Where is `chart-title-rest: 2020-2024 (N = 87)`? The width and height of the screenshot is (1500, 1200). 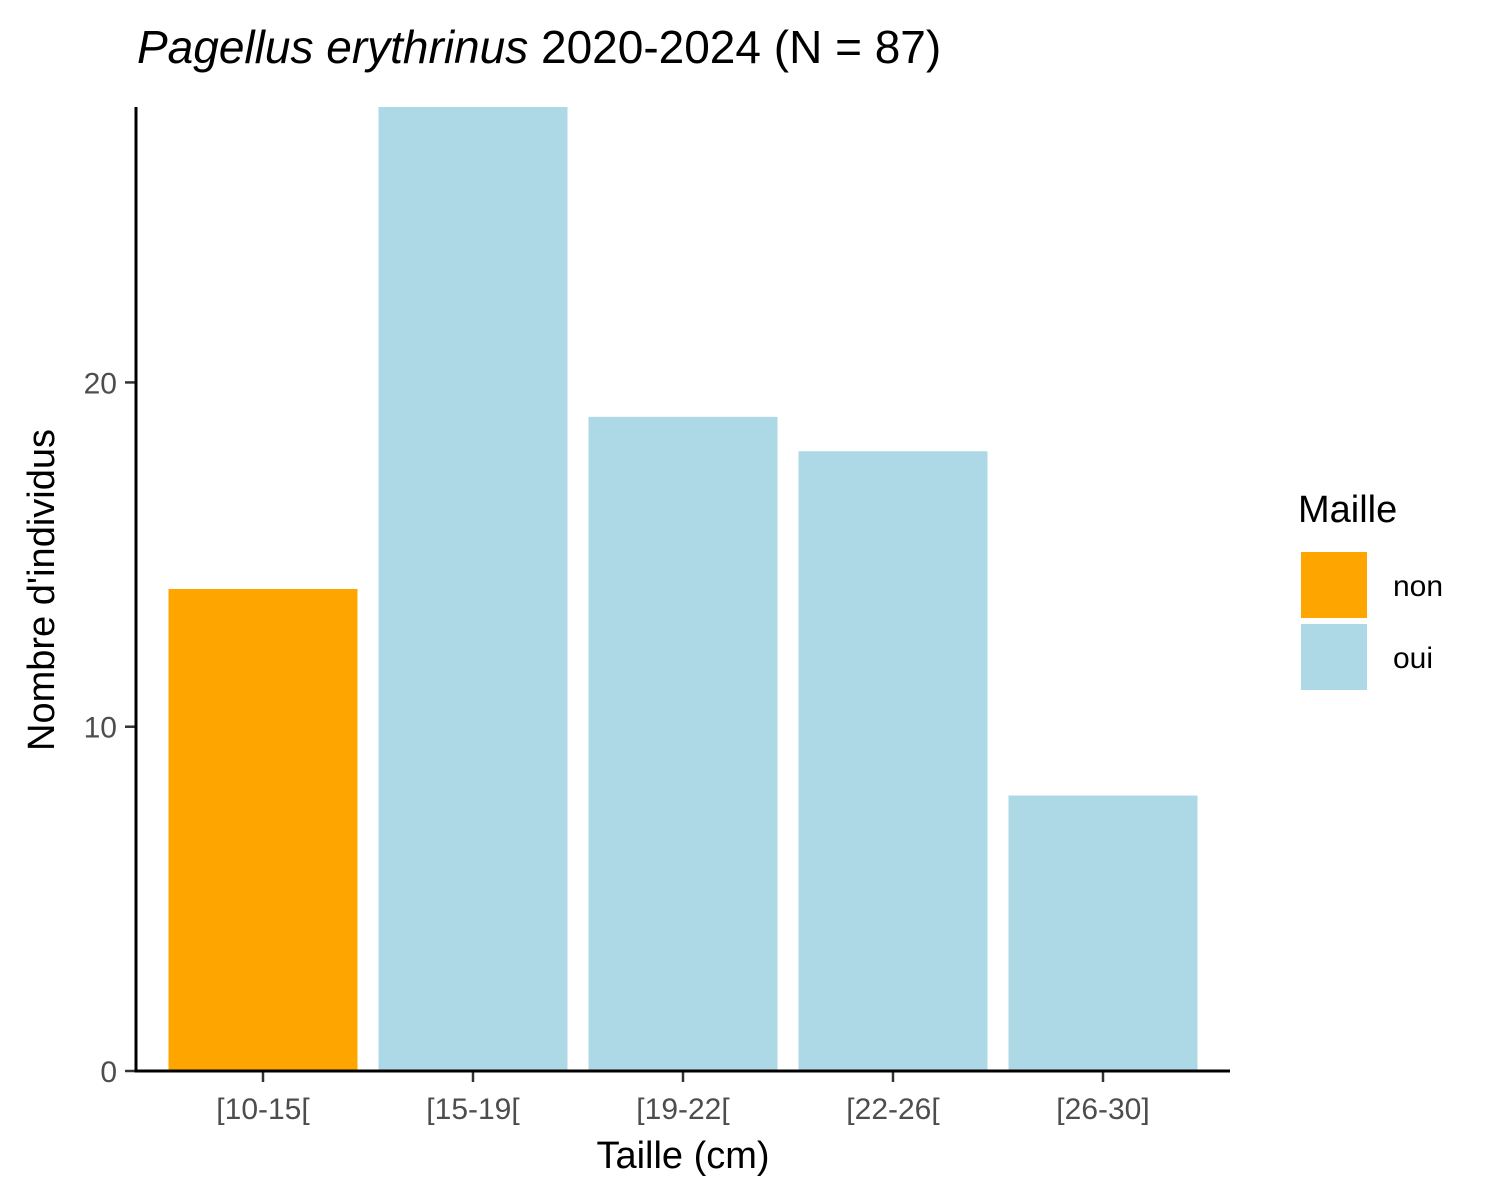
chart-title-rest: 2020-2024 (N = 87) is located at coordinates (734, 47).